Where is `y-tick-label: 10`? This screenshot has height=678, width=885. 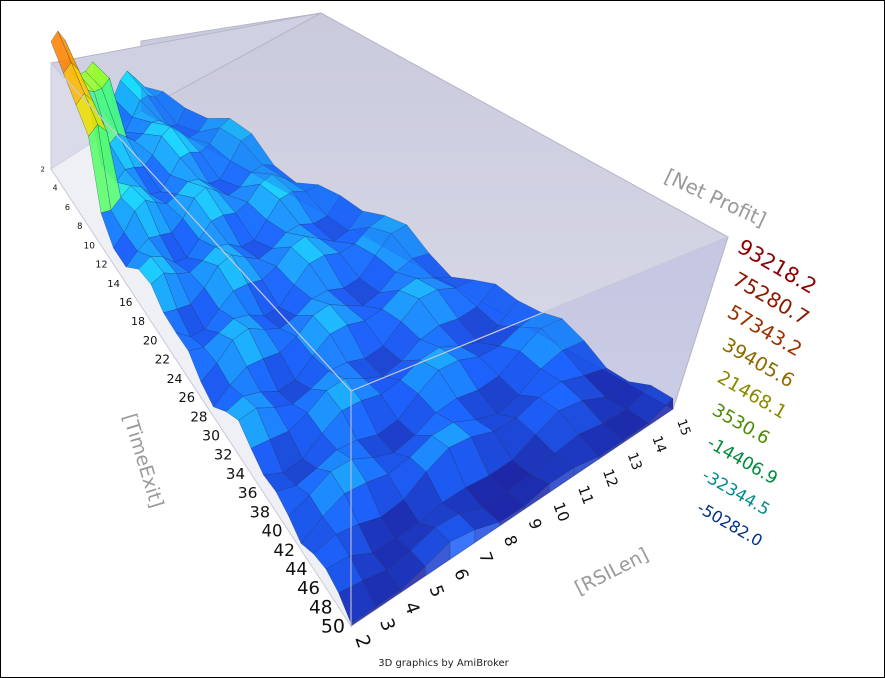 y-tick-label: 10 is located at coordinates (90, 246).